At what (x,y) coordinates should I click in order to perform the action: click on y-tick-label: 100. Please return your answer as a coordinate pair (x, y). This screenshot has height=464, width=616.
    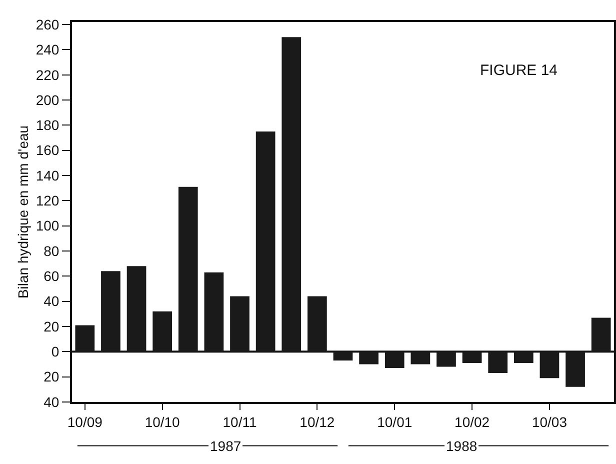
    Looking at the image, I should click on (48, 226).